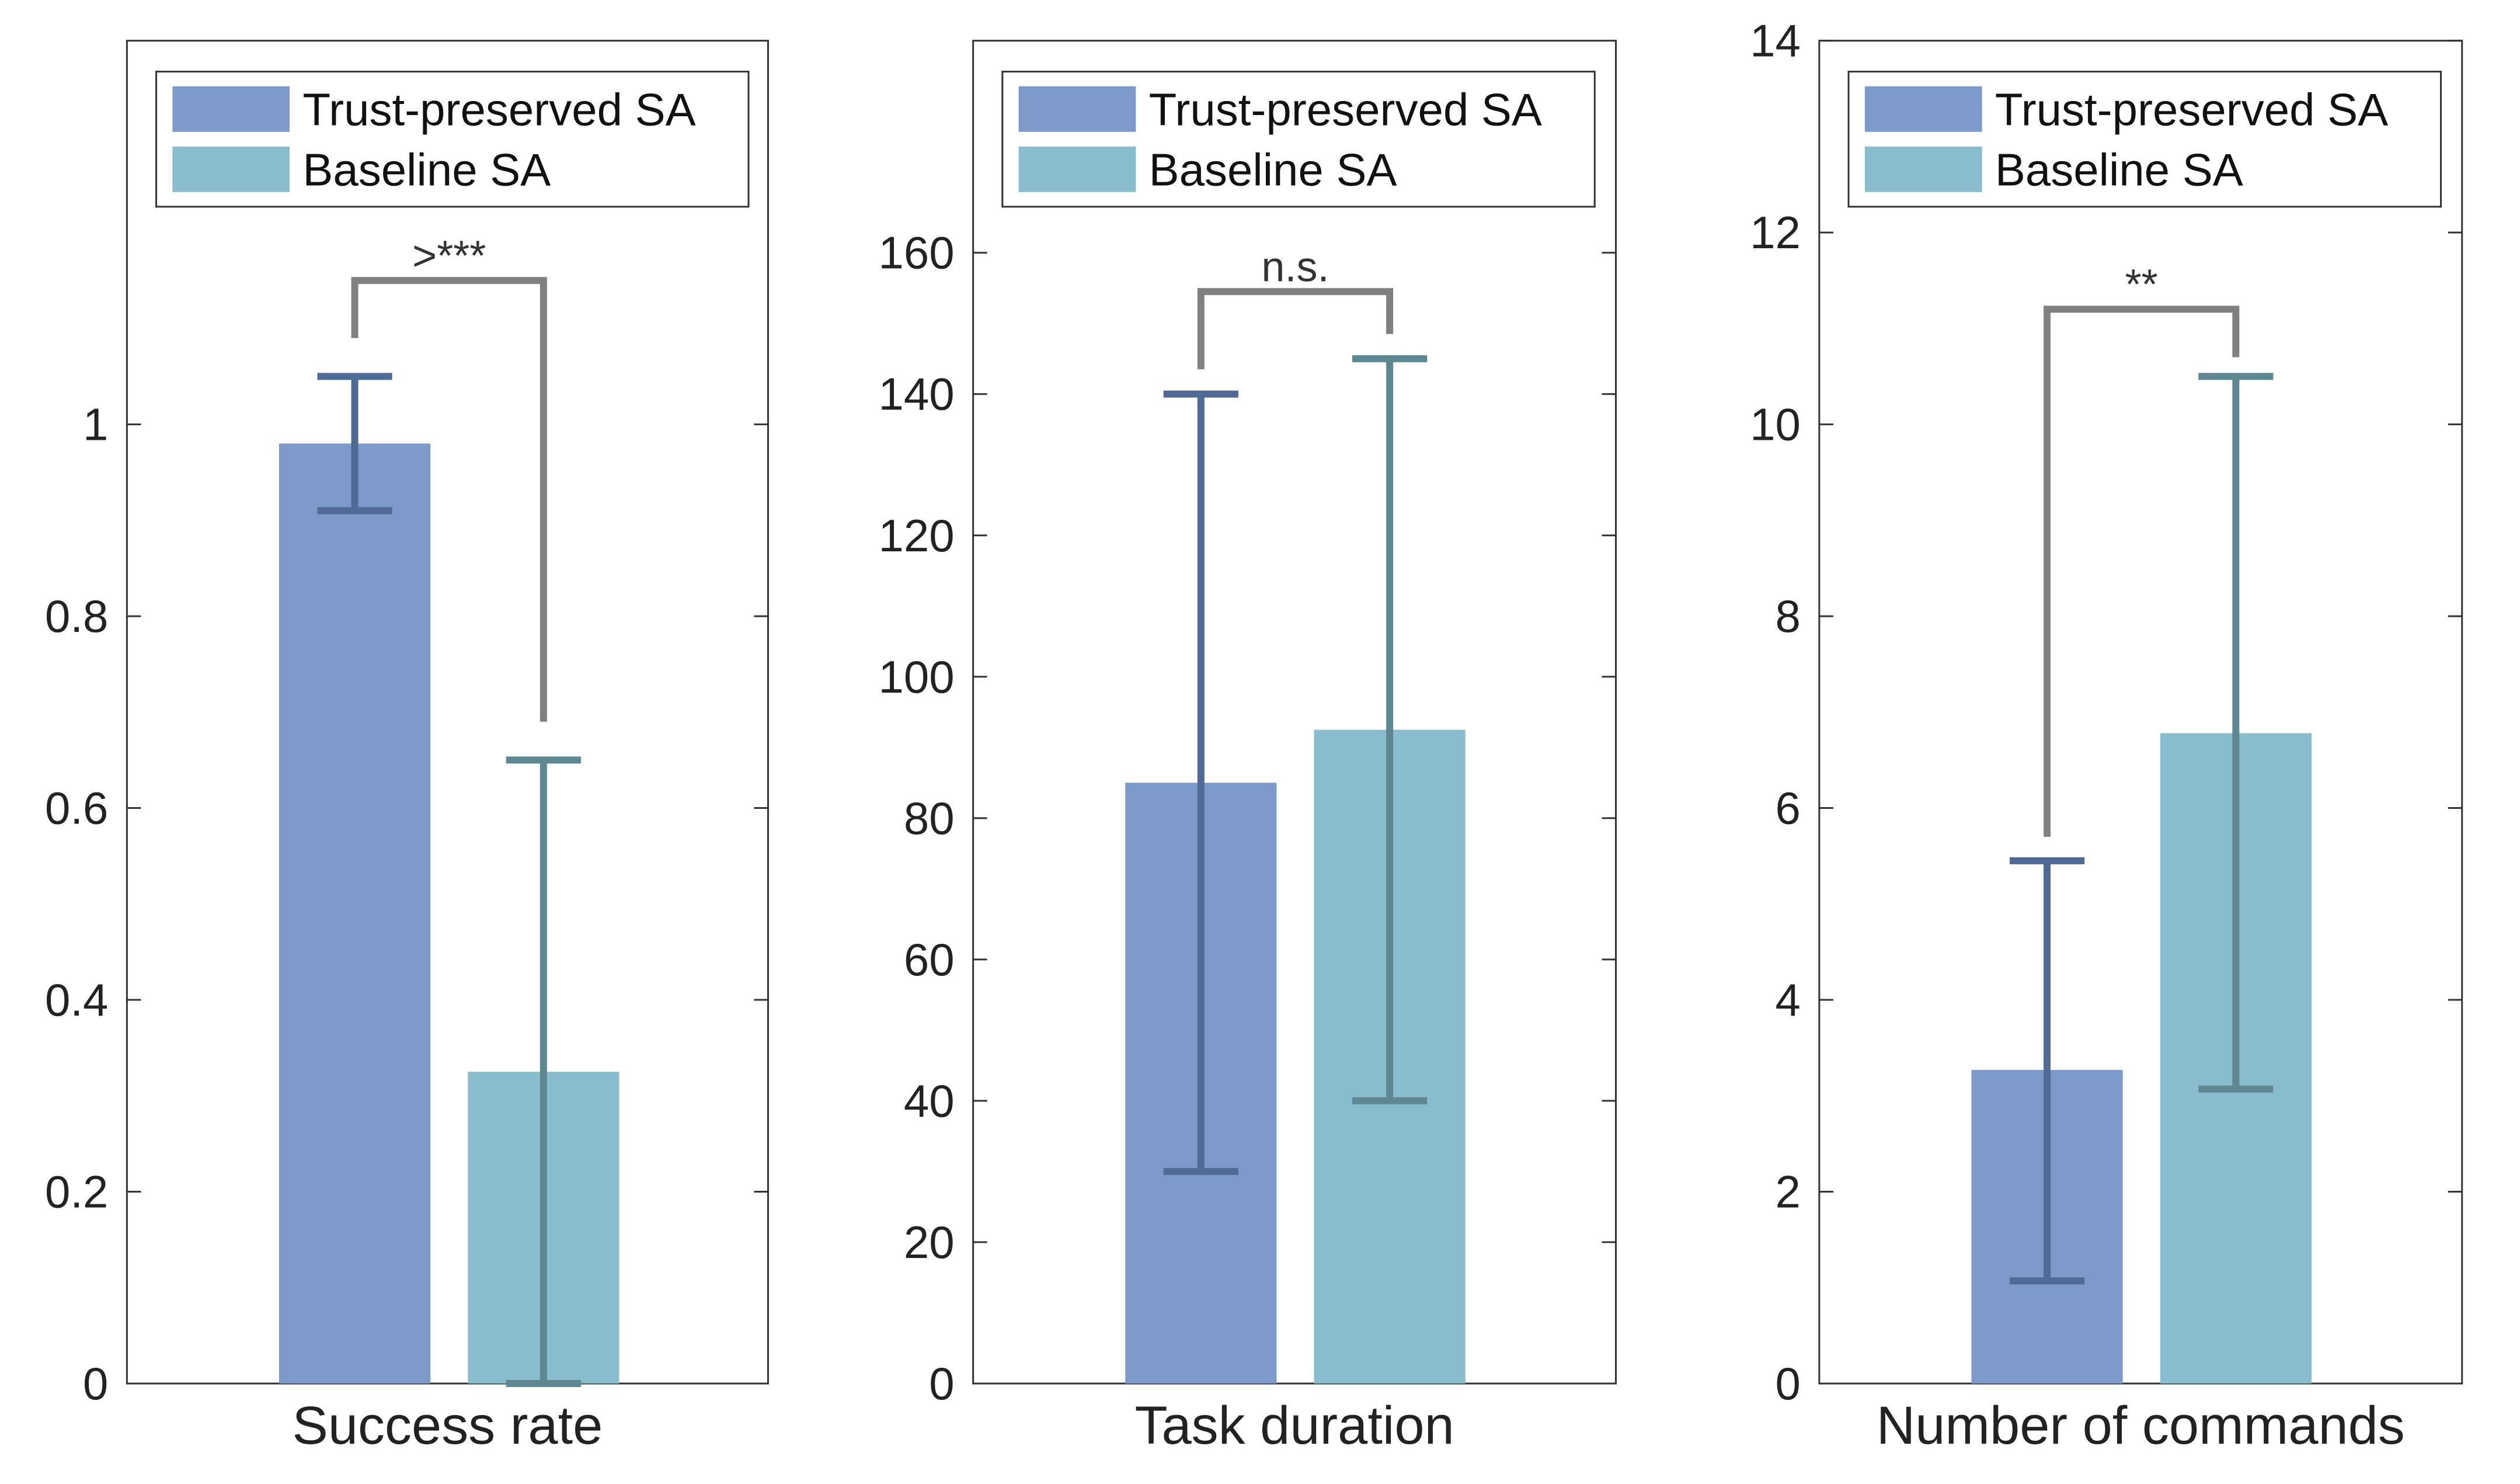 The image size is (2520, 1484). What do you see at coordinates (929, 818) in the screenshot?
I see `y-tick-label: 80` at bounding box center [929, 818].